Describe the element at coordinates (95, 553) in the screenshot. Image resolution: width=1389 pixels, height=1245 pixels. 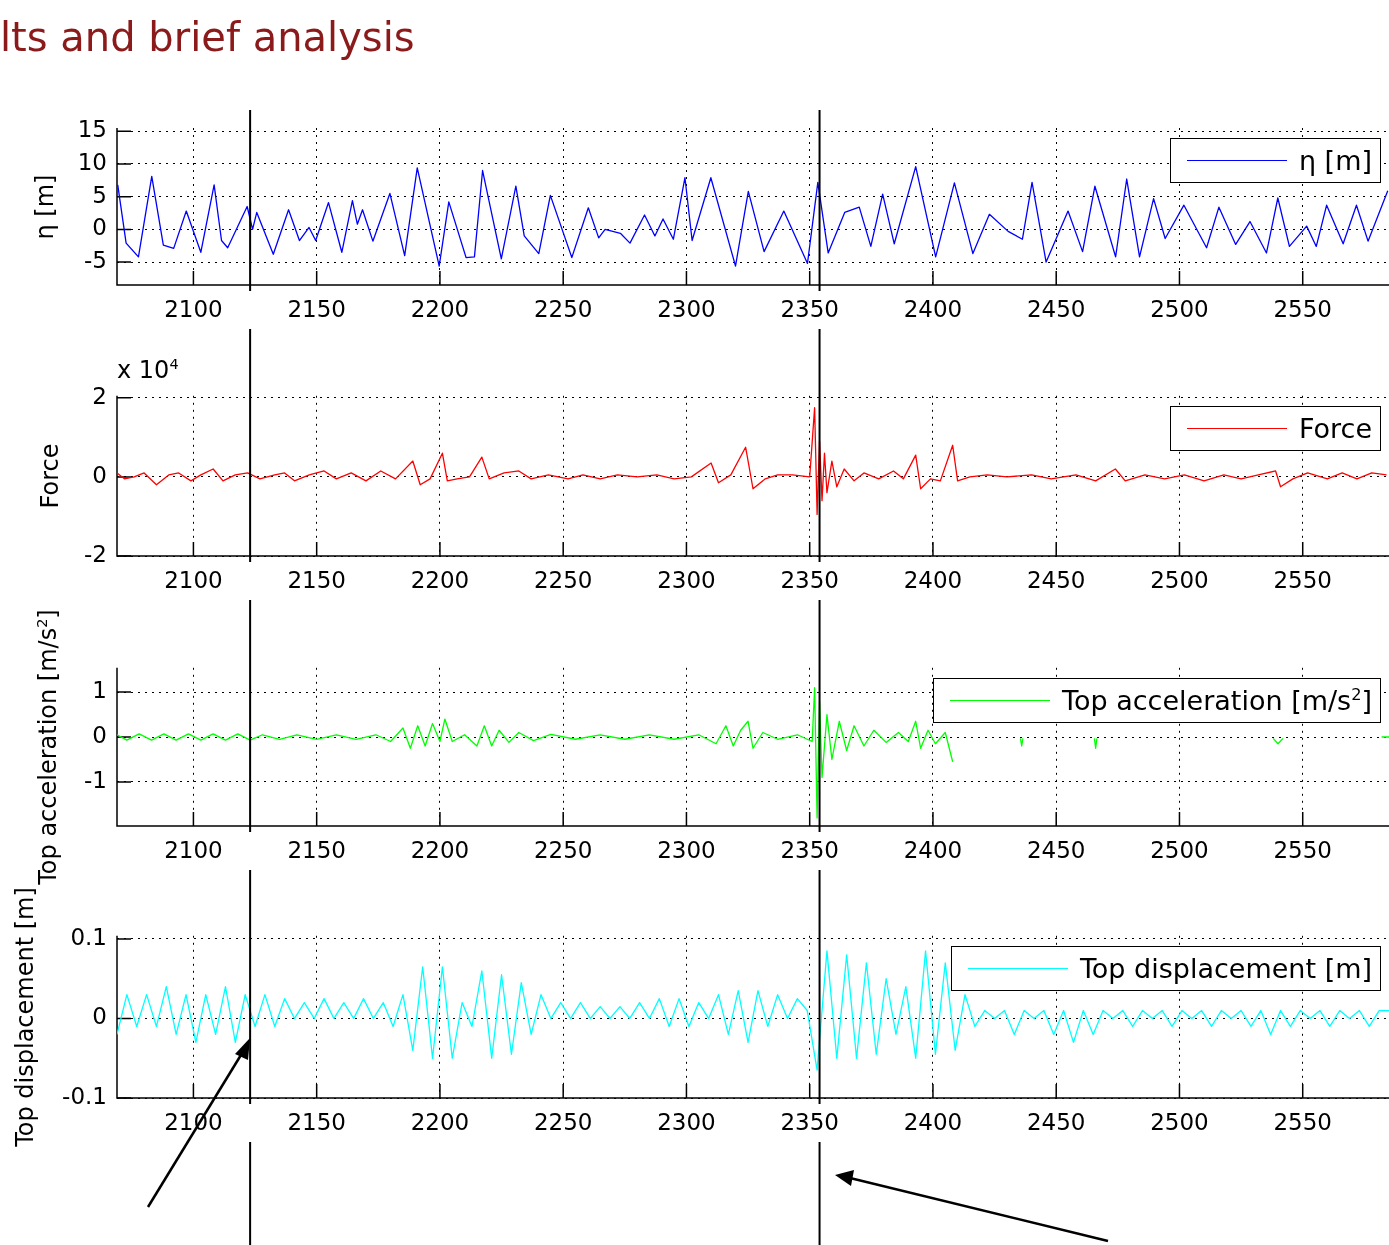
I see `y-tick-label: -2` at that location.